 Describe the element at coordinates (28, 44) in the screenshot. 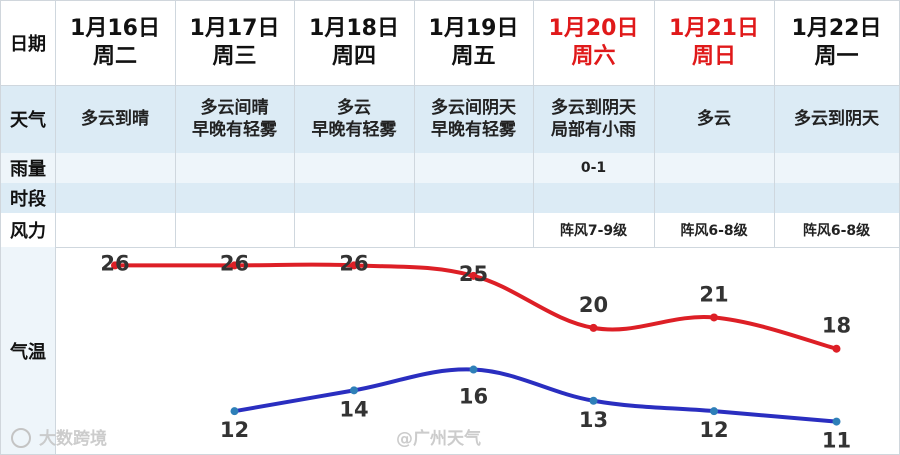

I see `date-label: 日期` at that location.